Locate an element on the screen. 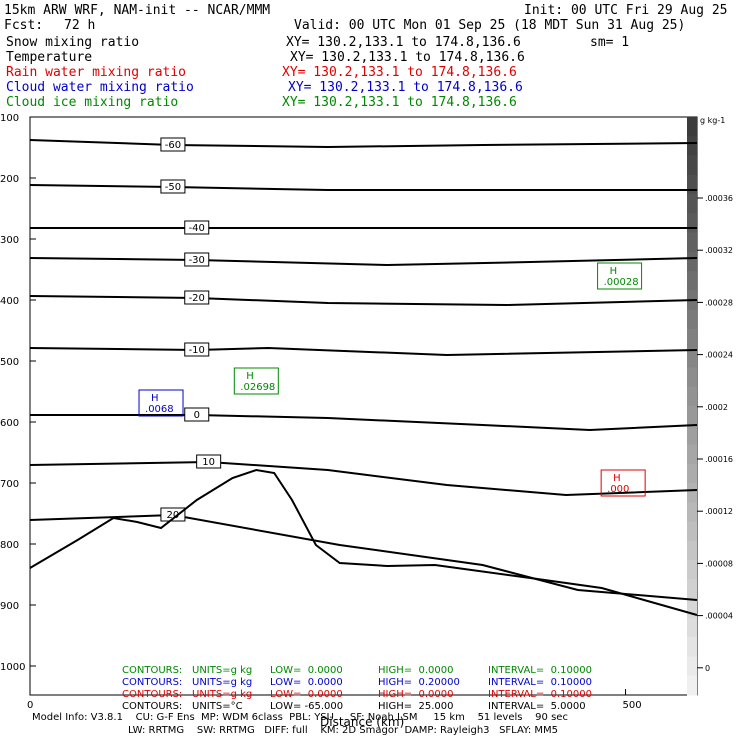 This screenshot has width=740, height=740. y-tick-label: 100 is located at coordinates (9, 118).